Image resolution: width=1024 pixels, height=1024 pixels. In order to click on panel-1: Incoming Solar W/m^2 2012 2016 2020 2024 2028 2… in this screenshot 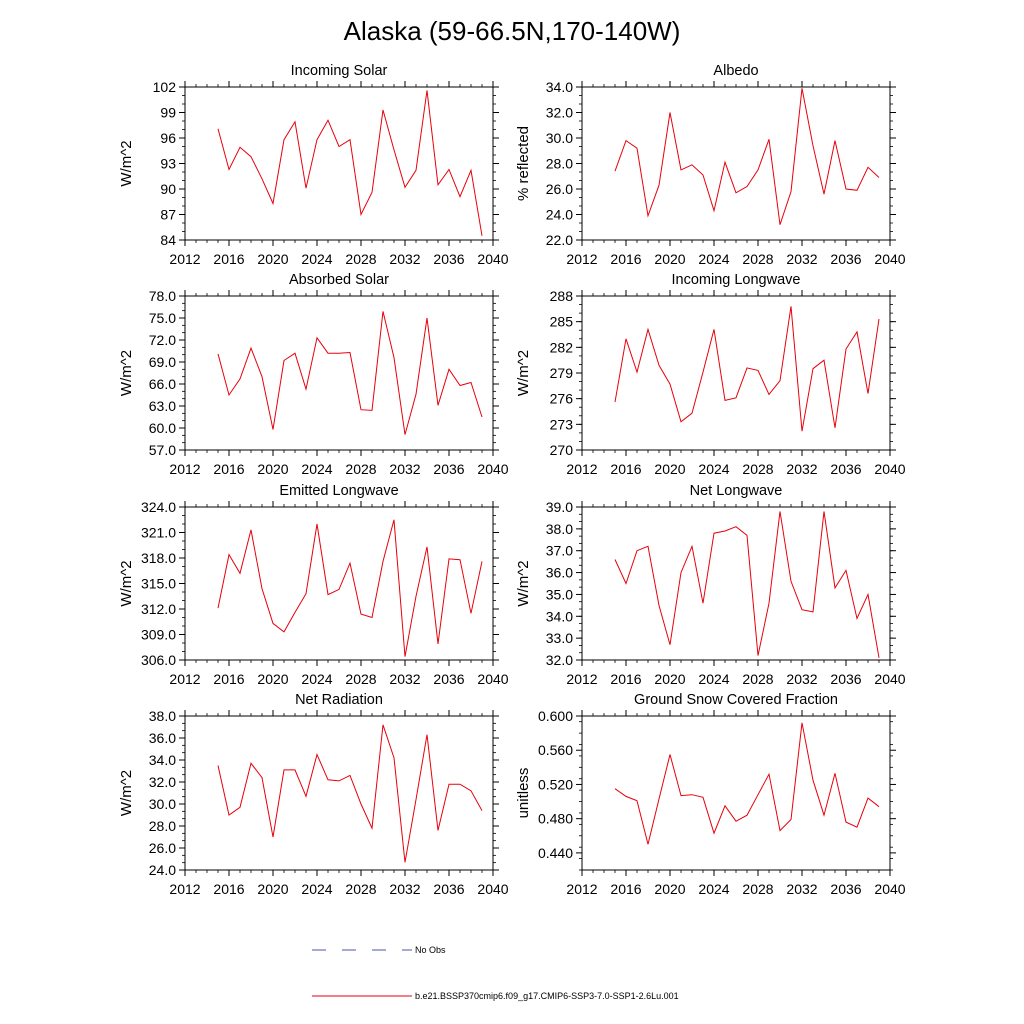, I will do `click(313, 165)`.